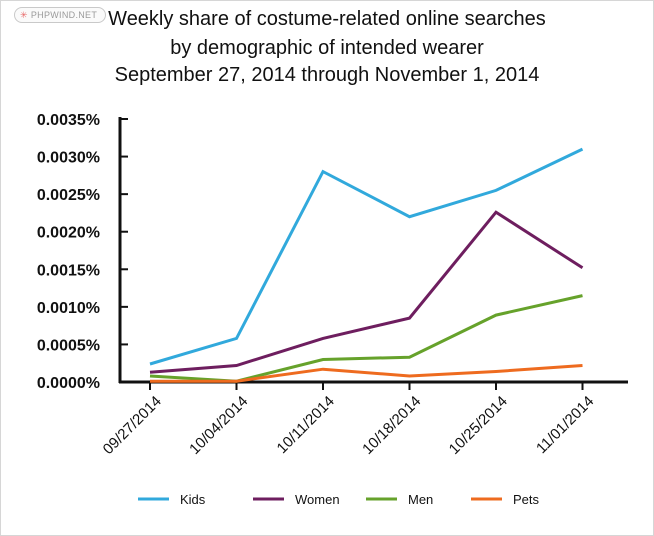 This screenshot has width=654, height=536. Describe the element at coordinates (317, 499) in the screenshot. I see `legend-label-women: Women` at that location.